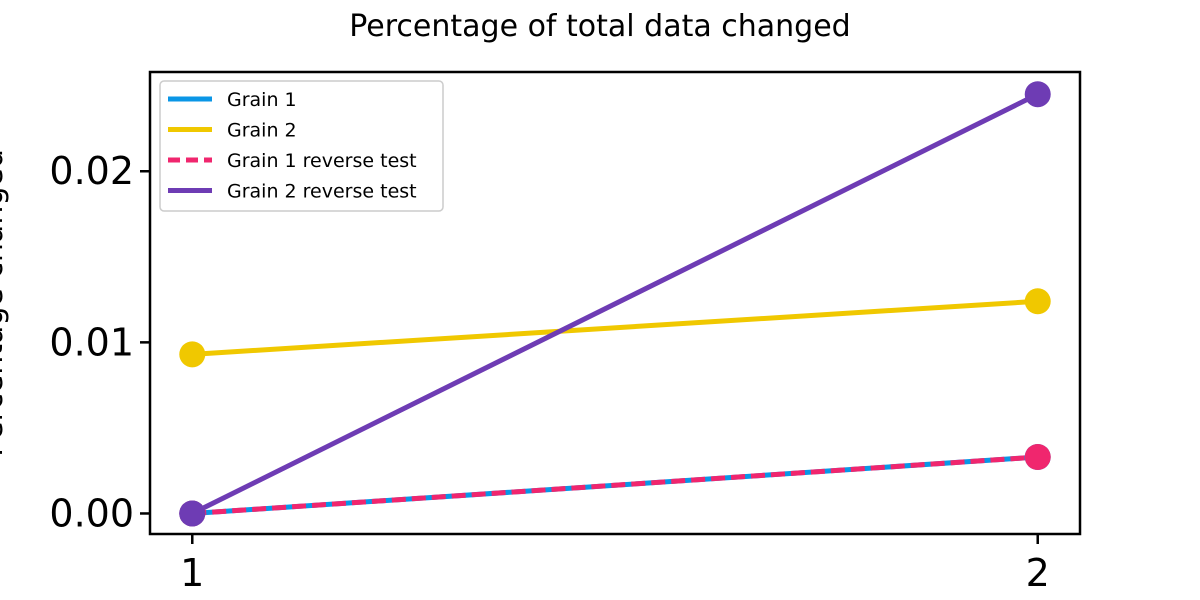  Describe the element at coordinates (262, 131) in the screenshot. I see `legend-label: Grain 2` at that location.